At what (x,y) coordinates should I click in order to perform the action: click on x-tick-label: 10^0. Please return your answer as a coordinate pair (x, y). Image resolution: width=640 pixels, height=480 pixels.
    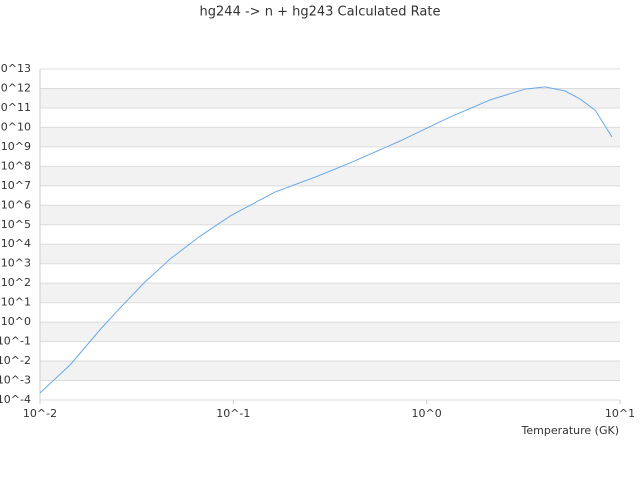
    Looking at the image, I should click on (427, 413).